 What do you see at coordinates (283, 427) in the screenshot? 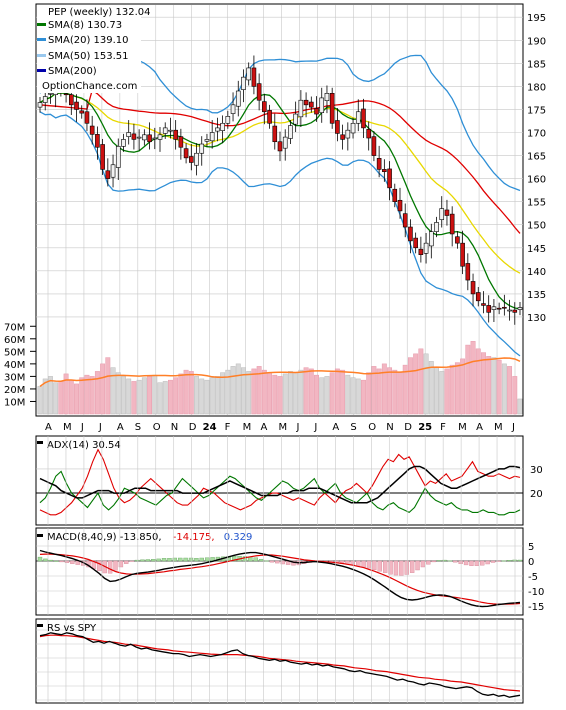
I see `month-label: M` at bounding box center [283, 427].